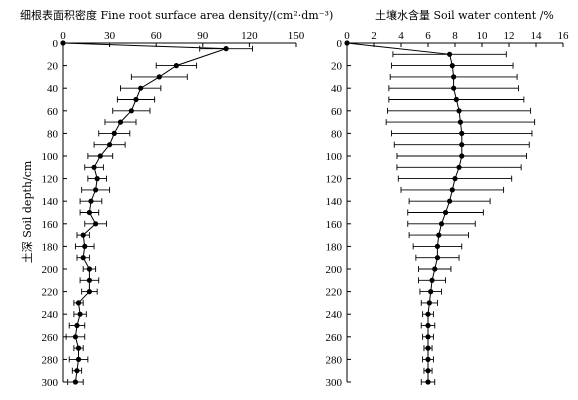 The height and width of the screenshot is (400, 578). I want to click on y-axis-label: 土深 Soil depth/cm, so click(27, 211).